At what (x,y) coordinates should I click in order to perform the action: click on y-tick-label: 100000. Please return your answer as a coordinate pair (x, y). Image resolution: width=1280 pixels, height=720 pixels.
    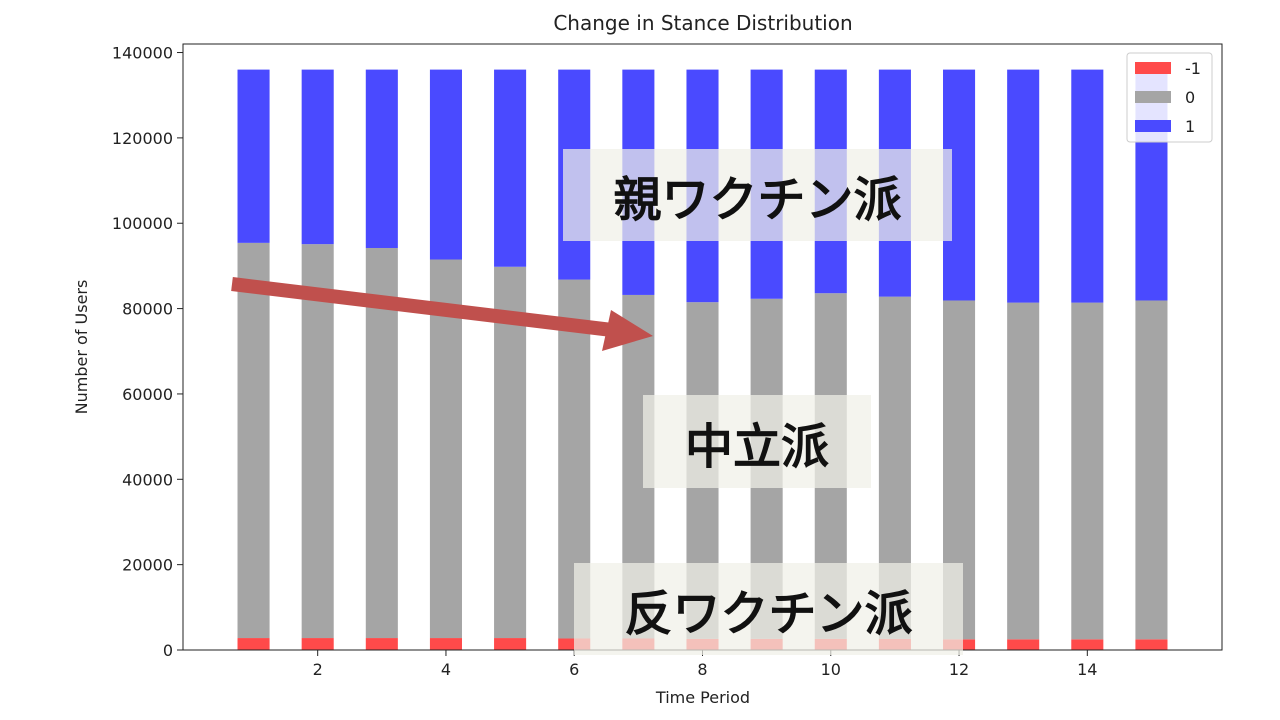
    Looking at the image, I should click on (142, 223).